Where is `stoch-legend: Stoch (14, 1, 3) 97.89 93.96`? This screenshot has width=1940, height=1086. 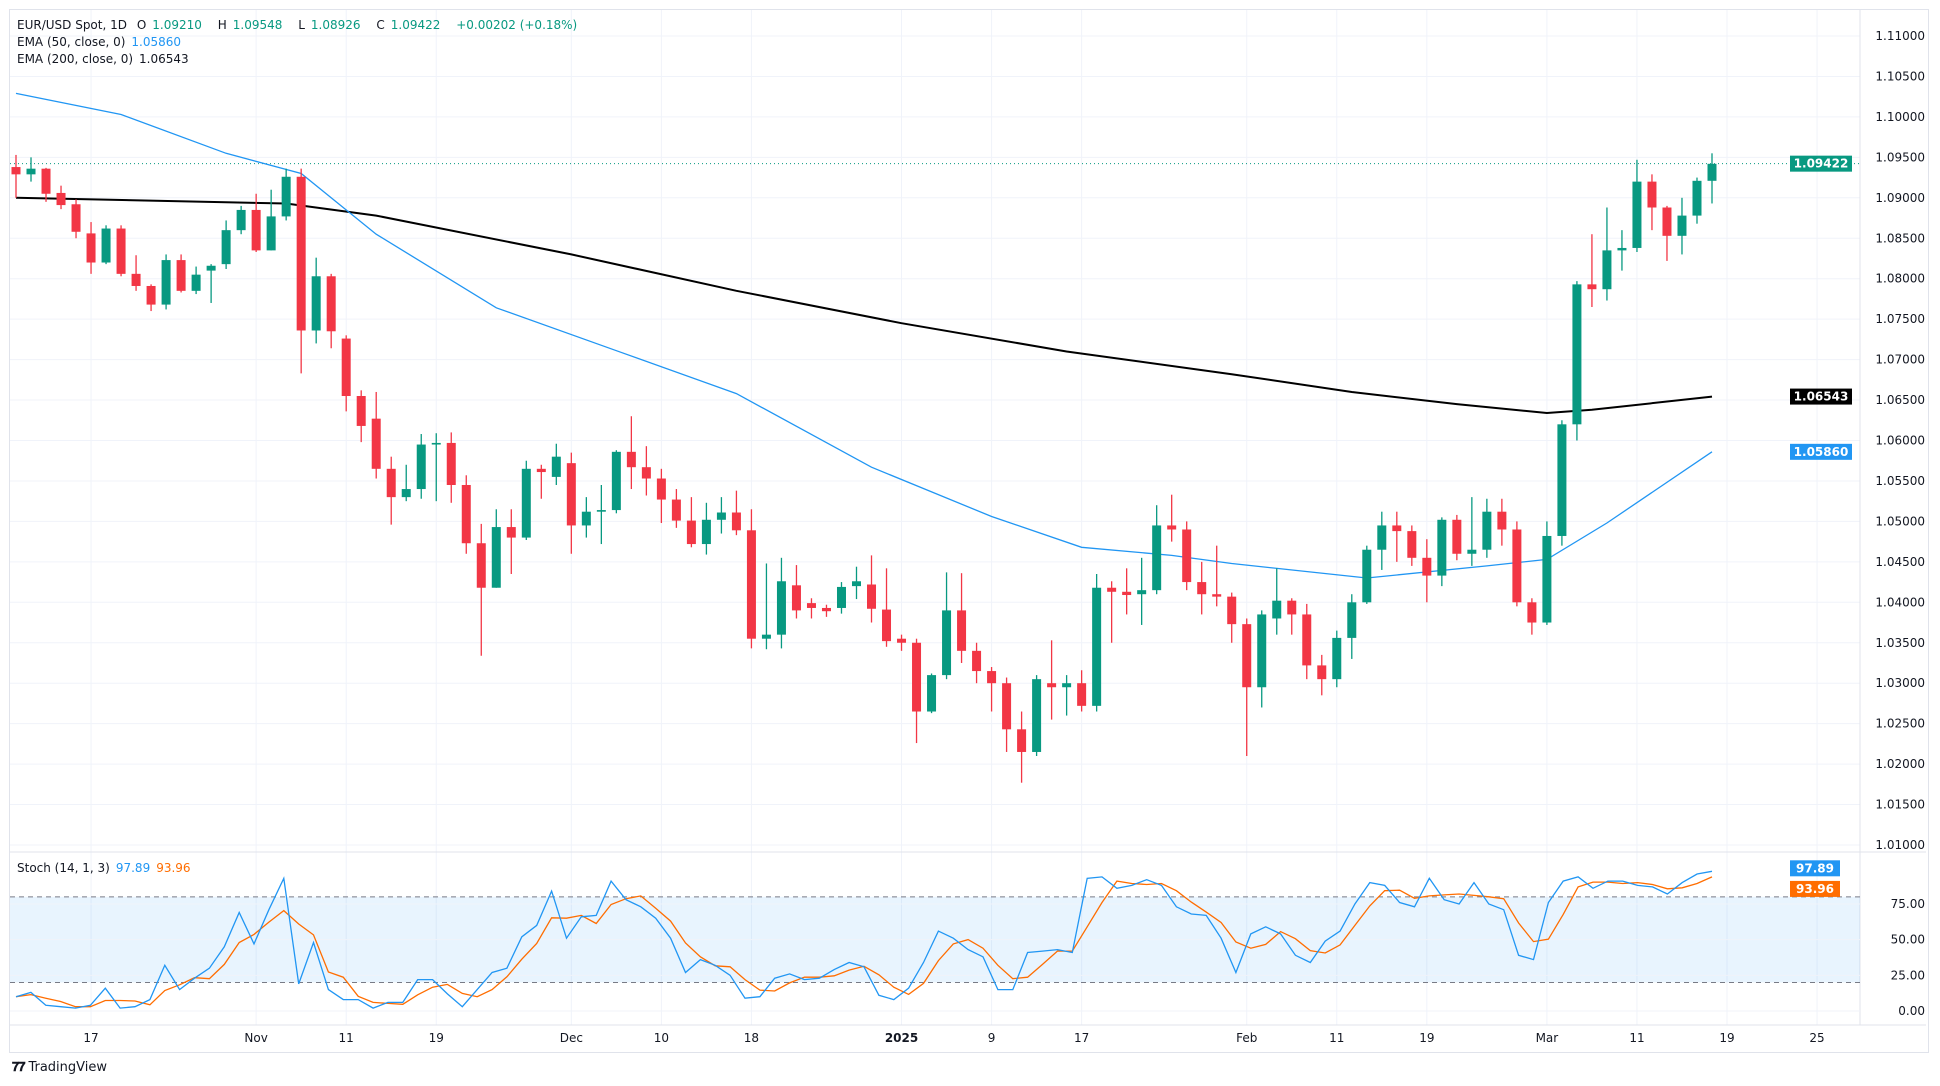
stoch-legend: Stoch (14, 1, 3) 97.89 93.96 is located at coordinates (107, 868).